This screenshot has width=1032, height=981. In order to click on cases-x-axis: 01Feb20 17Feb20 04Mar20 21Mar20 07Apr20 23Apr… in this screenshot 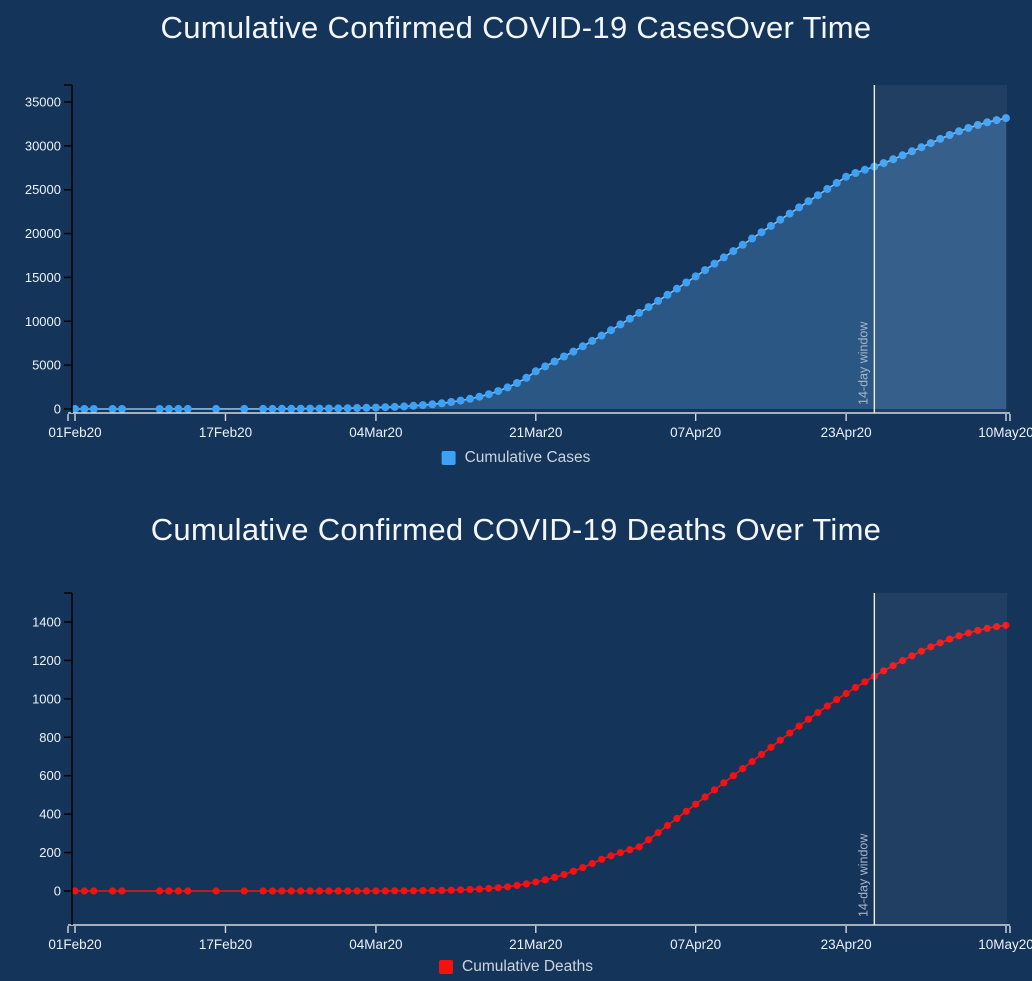, I will do `click(540, 426)`.